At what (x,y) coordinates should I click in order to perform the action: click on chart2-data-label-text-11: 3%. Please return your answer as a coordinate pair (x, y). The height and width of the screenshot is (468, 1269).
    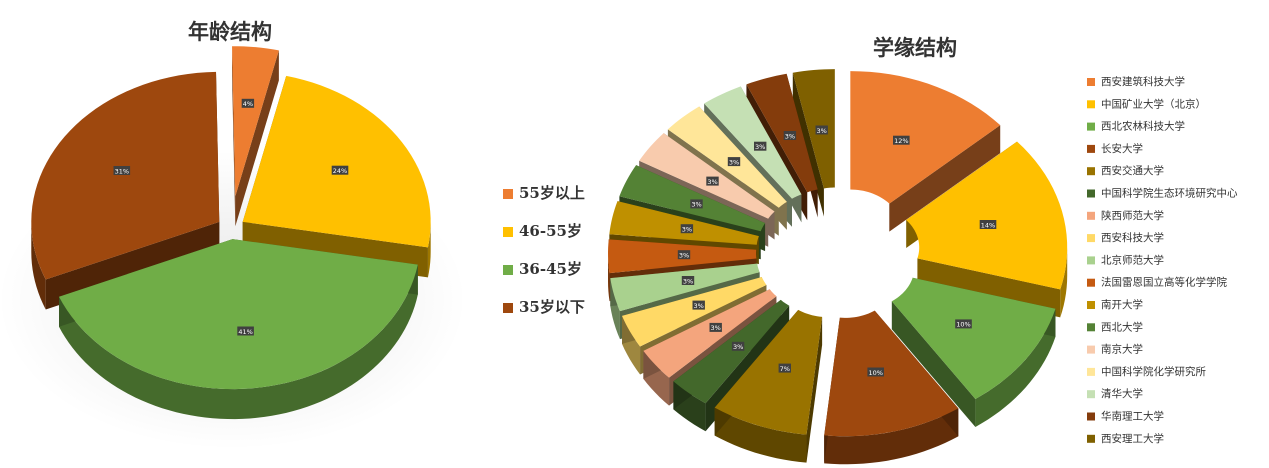
    Looking at the image, I should click on (696, 205).